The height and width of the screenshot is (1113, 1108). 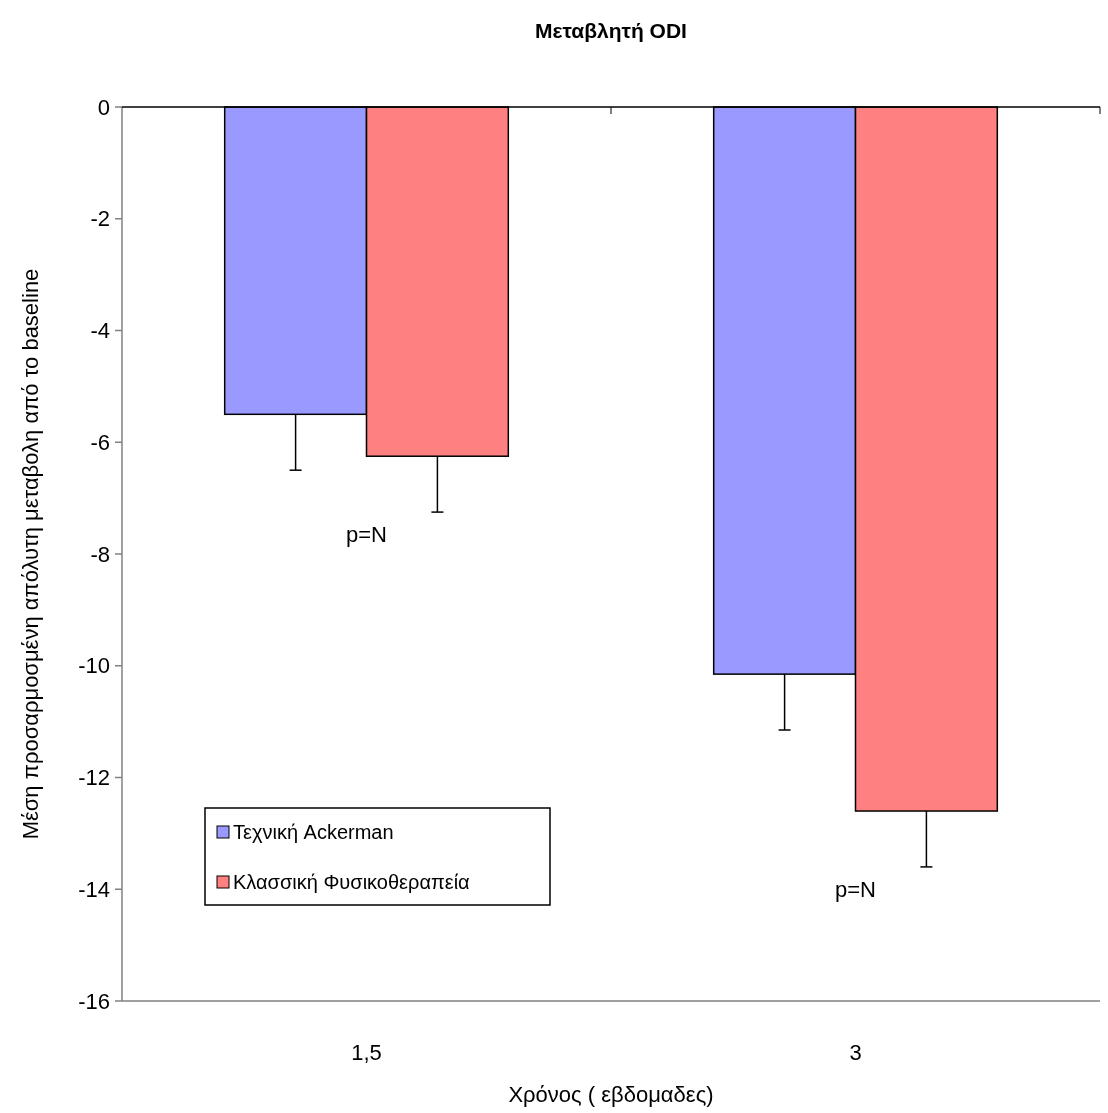 I want to click on y-tick-label: -10, so click(x=94, y=666).